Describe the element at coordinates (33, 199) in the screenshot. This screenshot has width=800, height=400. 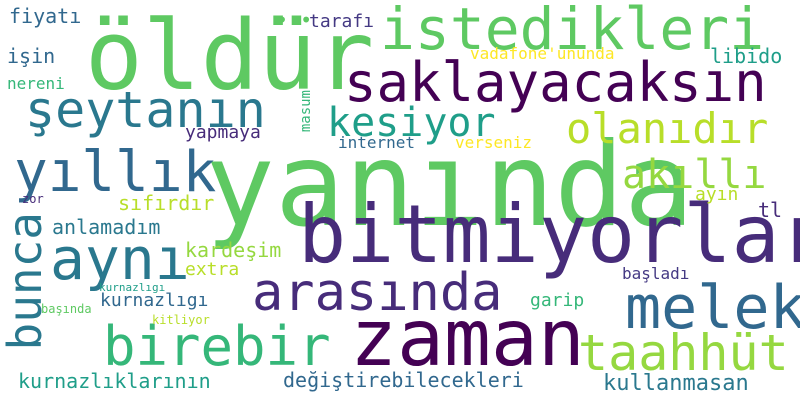
I see `word-zor: zor` at that location.